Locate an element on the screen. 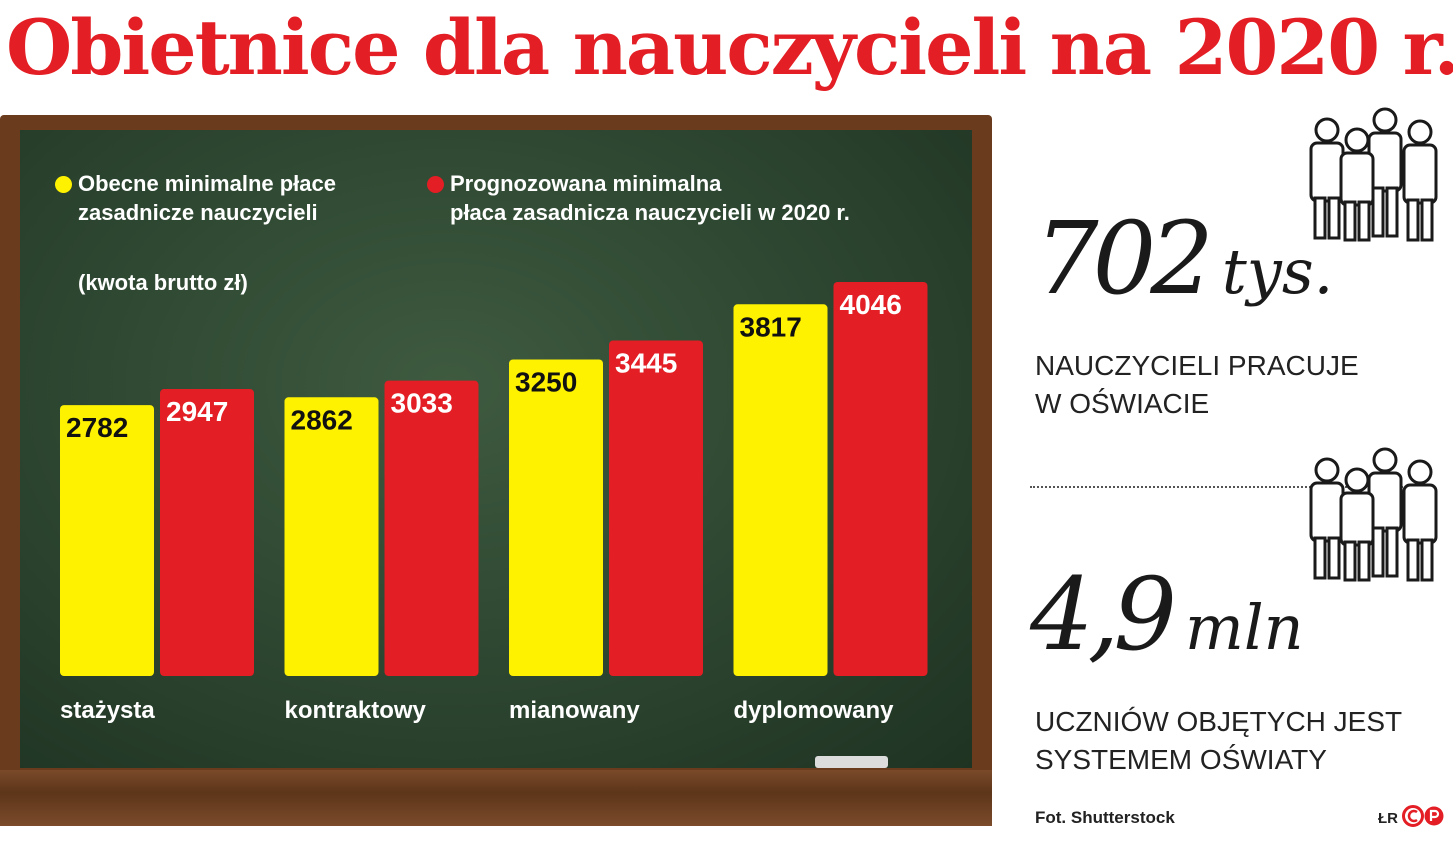 The image size is (1453, 847). author-initials: ŁR is located at coordinates (1388, 818).